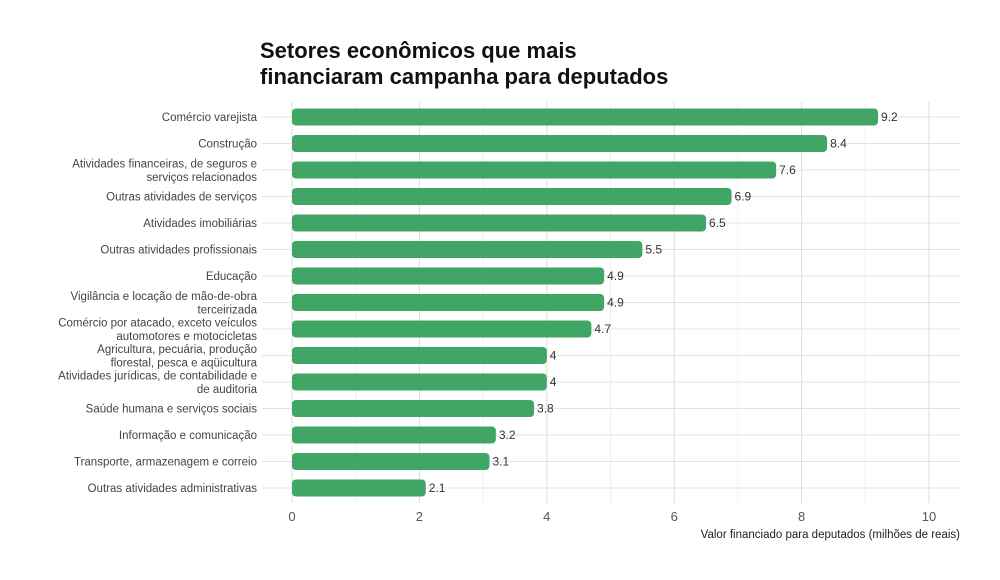 The image size is (1000, 580). I want to click on bar-value-label: 2.1, so click(437, 488).